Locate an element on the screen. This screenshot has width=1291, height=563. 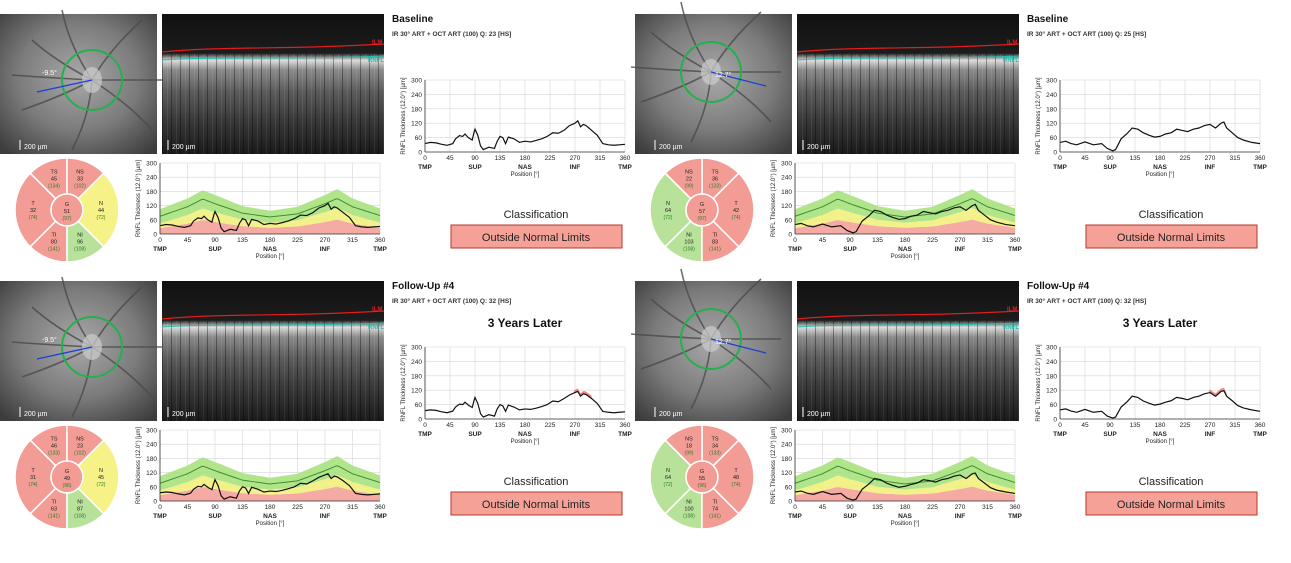
exam-title: Baseline is located at coordinates (1048, 19).